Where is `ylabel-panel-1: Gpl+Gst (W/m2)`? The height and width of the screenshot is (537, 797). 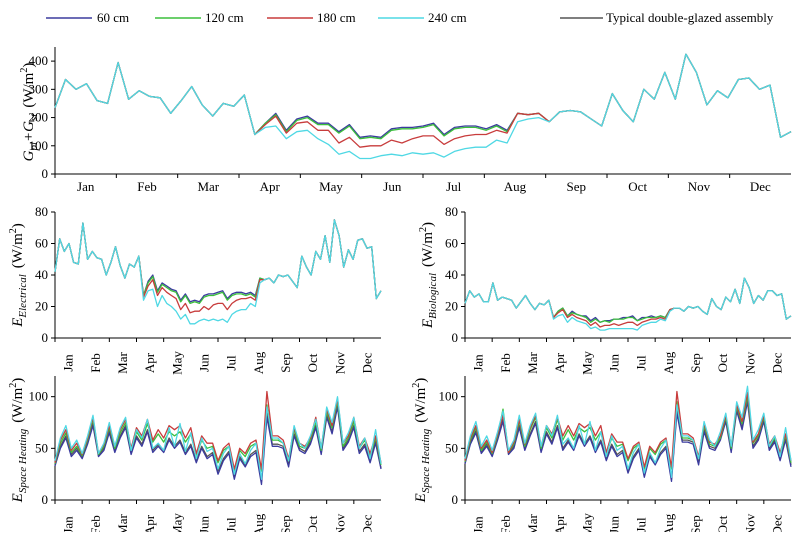 ylabel-panel-1: Gpl+Gst (W/m2) is located at coordinates (29, 112).